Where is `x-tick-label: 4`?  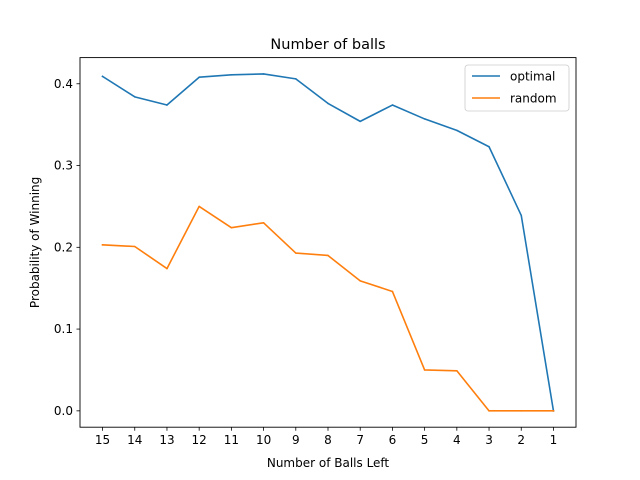
x-tick-label: 4 is located at coordinates (457, 440).